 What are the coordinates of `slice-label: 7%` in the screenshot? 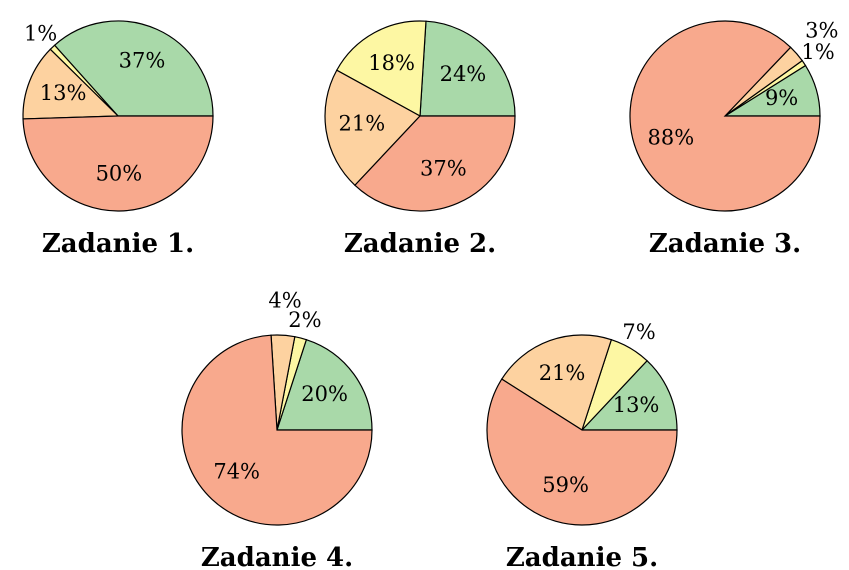 It's located at (638, 332).